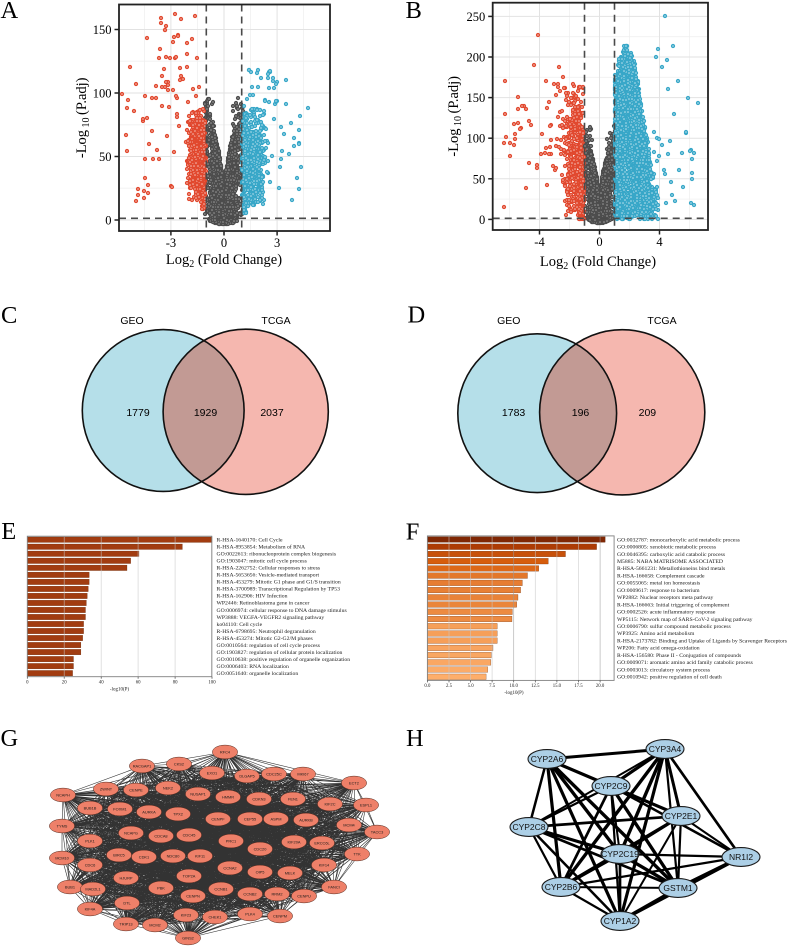 The height and width of the screenshot is (949, 807). Describe the element at coordinates (171, 243) in the screenshot. I see `svg-text: -3` at that location.